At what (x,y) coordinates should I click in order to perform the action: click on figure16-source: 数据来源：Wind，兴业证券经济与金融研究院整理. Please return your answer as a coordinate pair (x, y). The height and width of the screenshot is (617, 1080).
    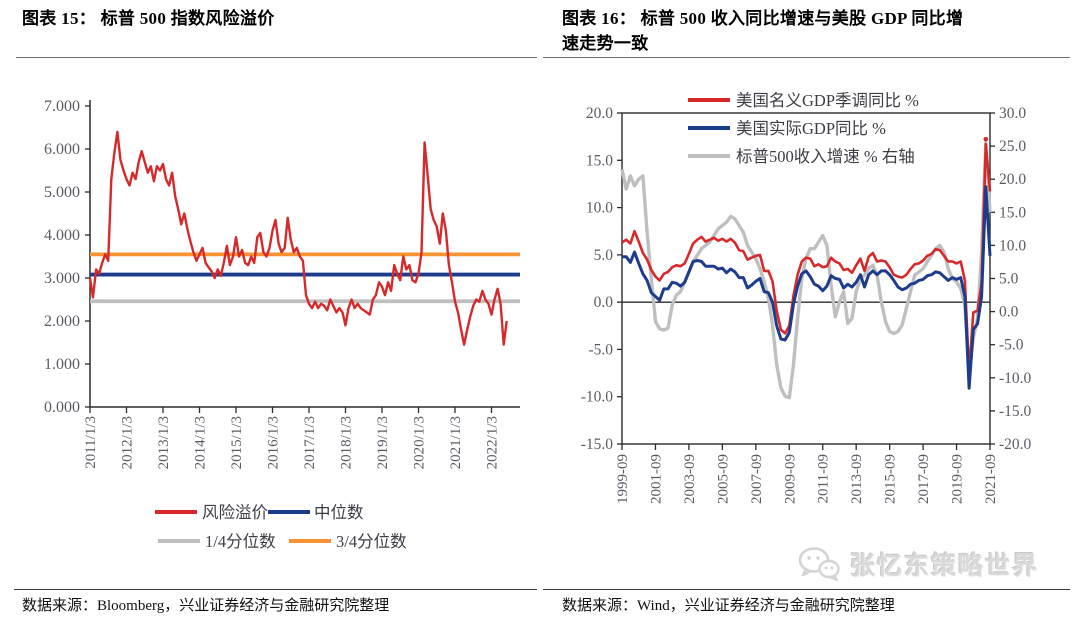
    Looking at the image, I should click on (728, 606).